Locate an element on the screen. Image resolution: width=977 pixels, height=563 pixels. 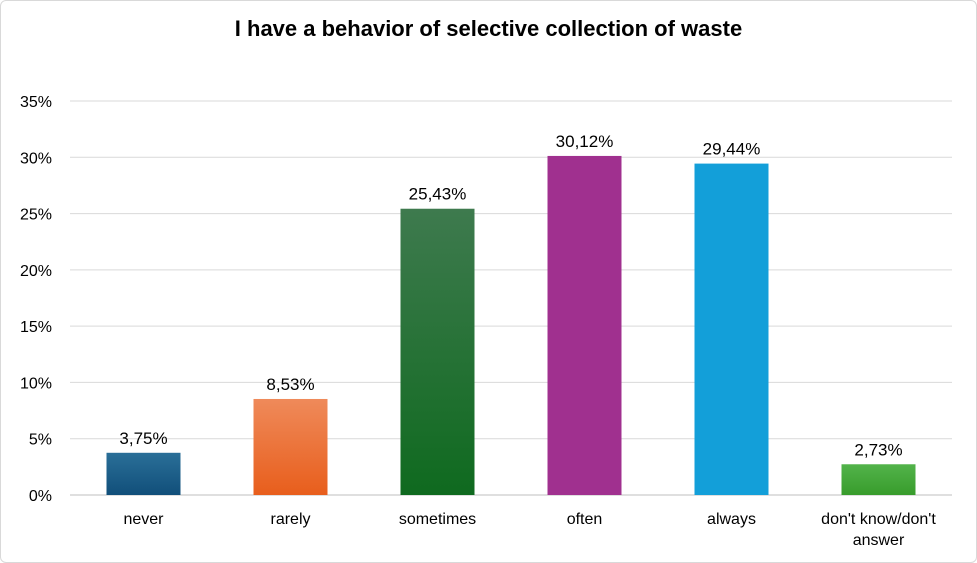
y-tick-label: 5% is located at coordinates (40, 440).